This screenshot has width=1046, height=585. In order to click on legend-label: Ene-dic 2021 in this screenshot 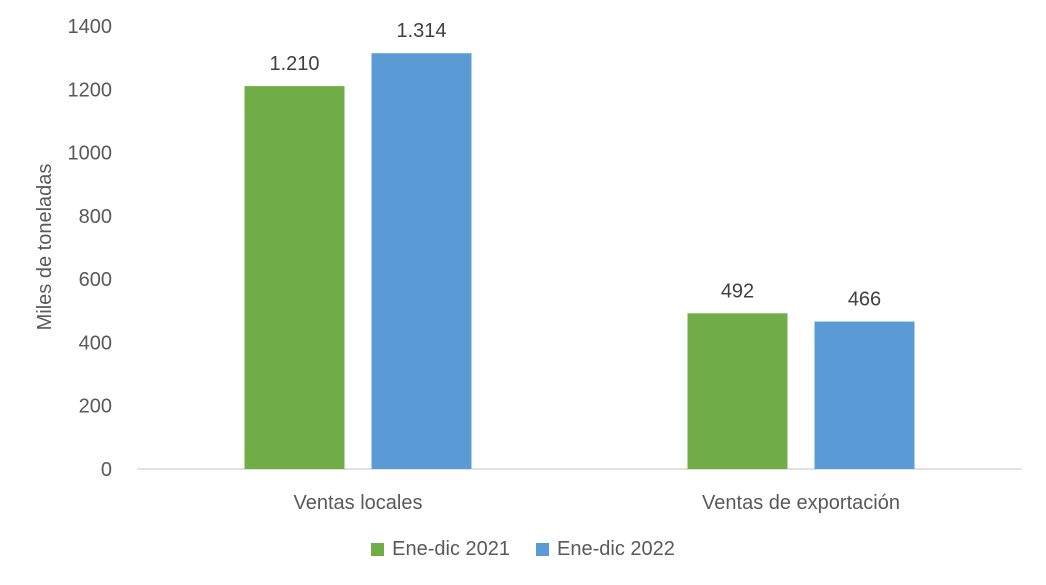, I will do `click(451, 549)`.